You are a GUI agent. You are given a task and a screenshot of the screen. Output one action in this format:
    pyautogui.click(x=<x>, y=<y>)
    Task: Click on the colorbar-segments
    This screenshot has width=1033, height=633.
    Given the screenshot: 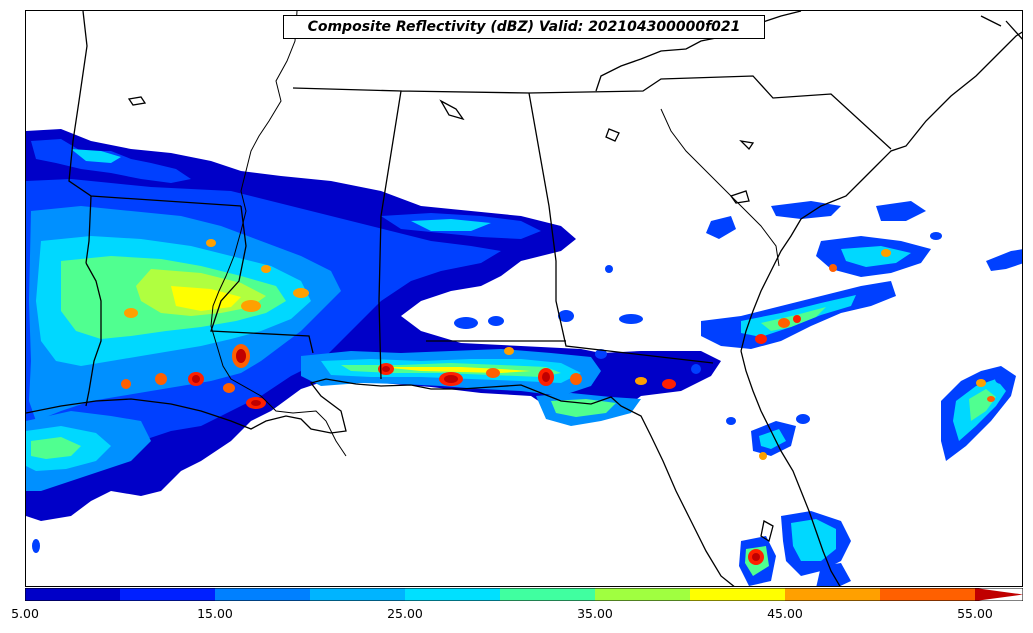 What is the action you would take?
    pyautogui.click(x=500, y=594)
    